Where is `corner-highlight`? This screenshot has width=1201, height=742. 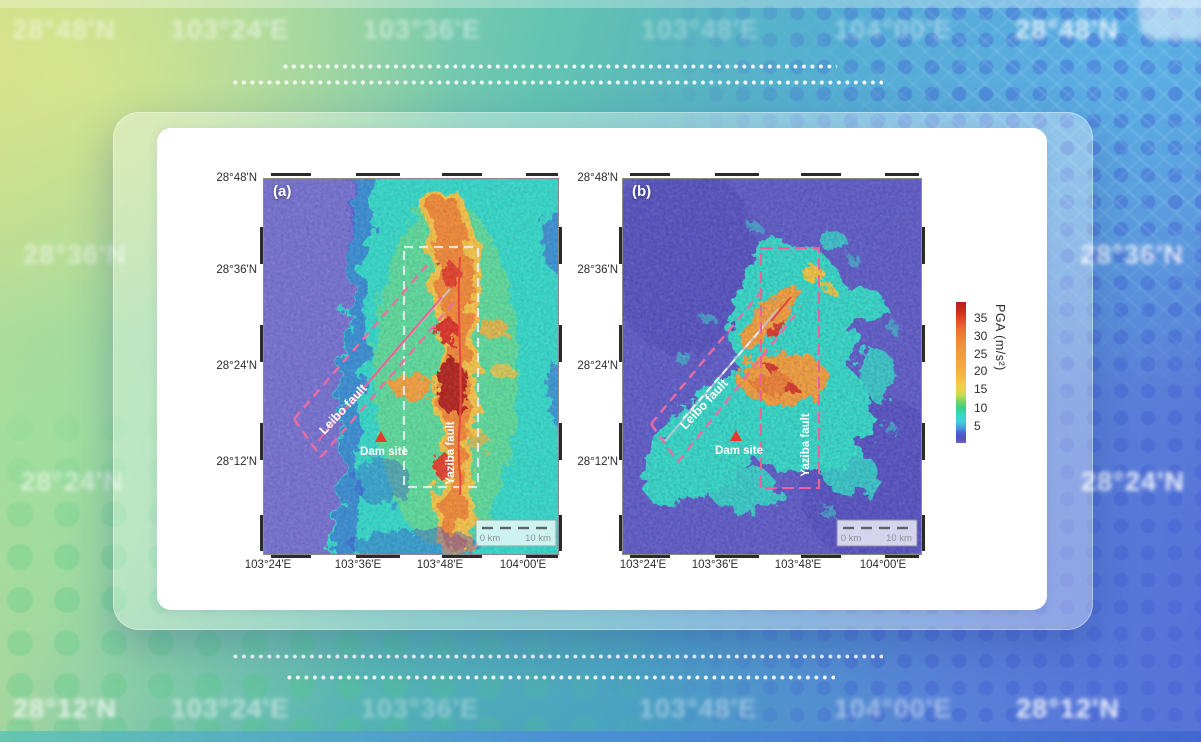
corner-highlight is located at coordinates (1170, 20).